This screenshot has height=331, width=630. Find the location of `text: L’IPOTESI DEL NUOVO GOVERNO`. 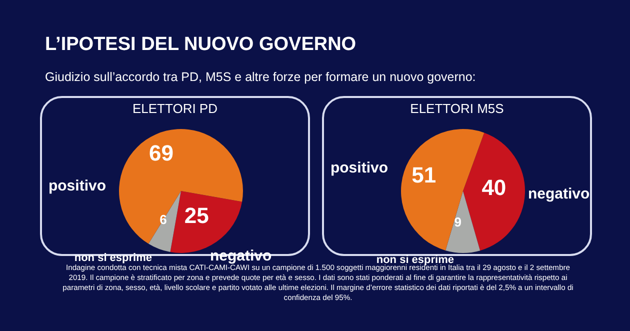

text: L’IPOTESI DEL NUOVO GOVERNO is located at coordinates (200, 45).